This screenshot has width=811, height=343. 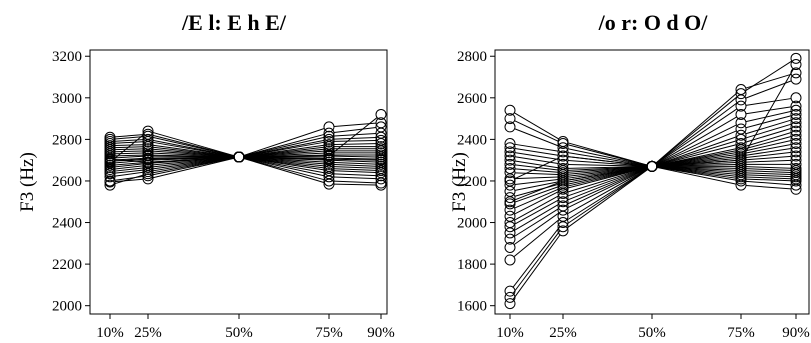 I want to click on y-tick-label: 3000, so click(x=67, y=99).